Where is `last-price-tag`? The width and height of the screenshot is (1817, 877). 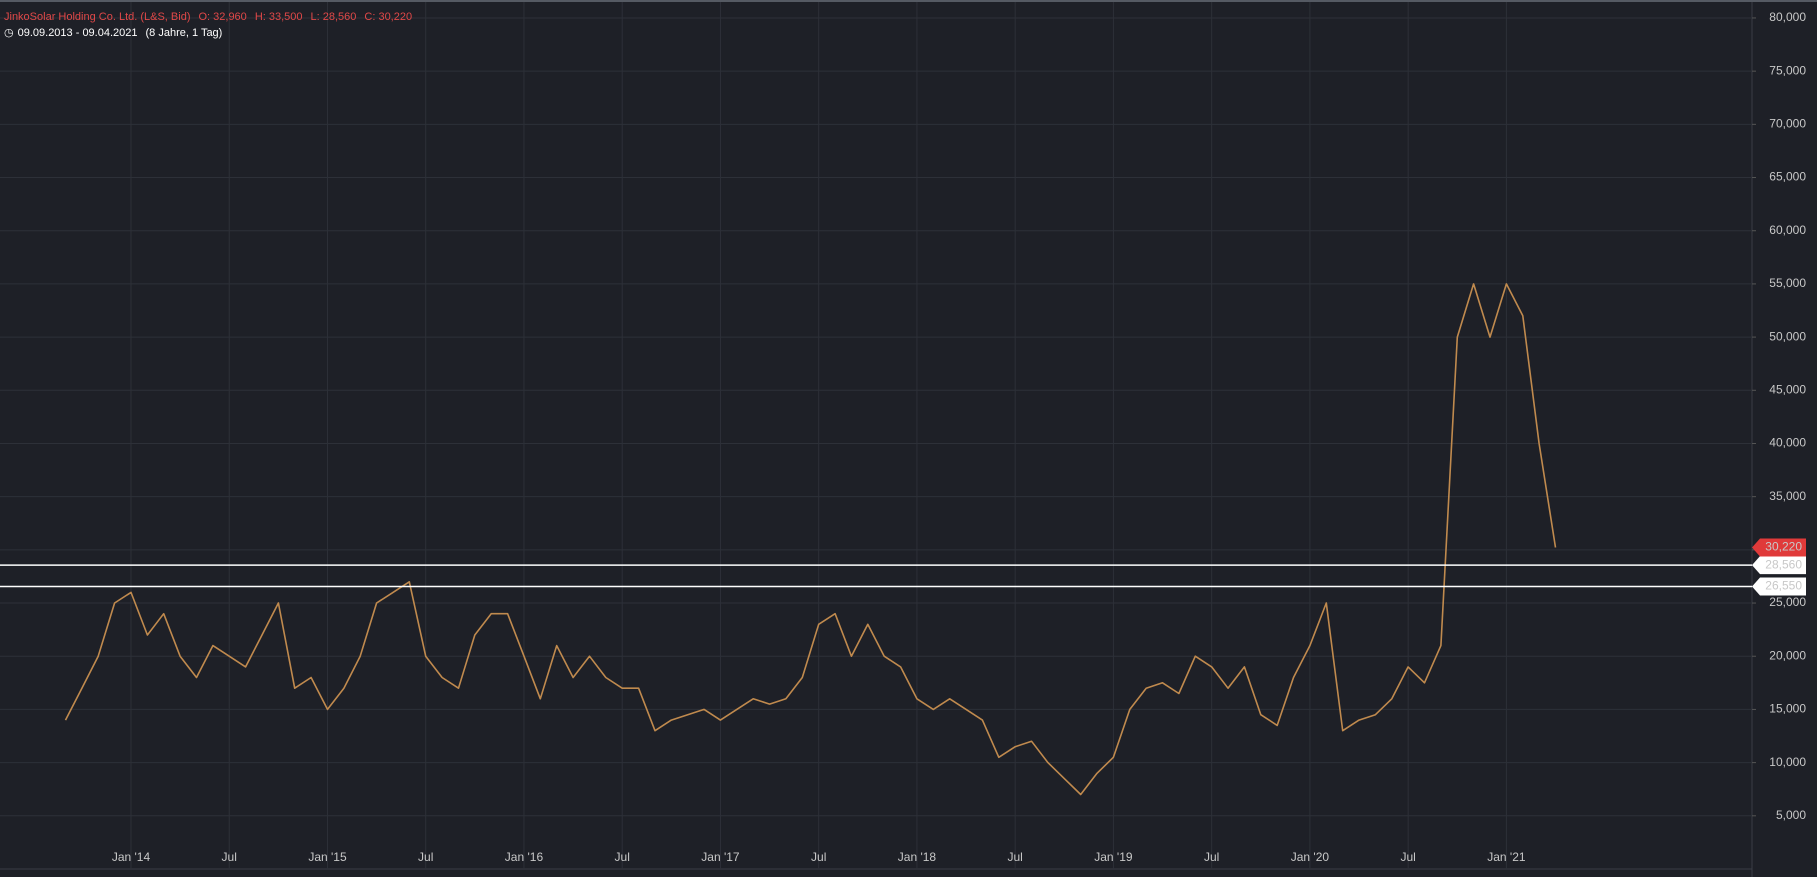 last-price-tag is located at coordinates (1779, 547).